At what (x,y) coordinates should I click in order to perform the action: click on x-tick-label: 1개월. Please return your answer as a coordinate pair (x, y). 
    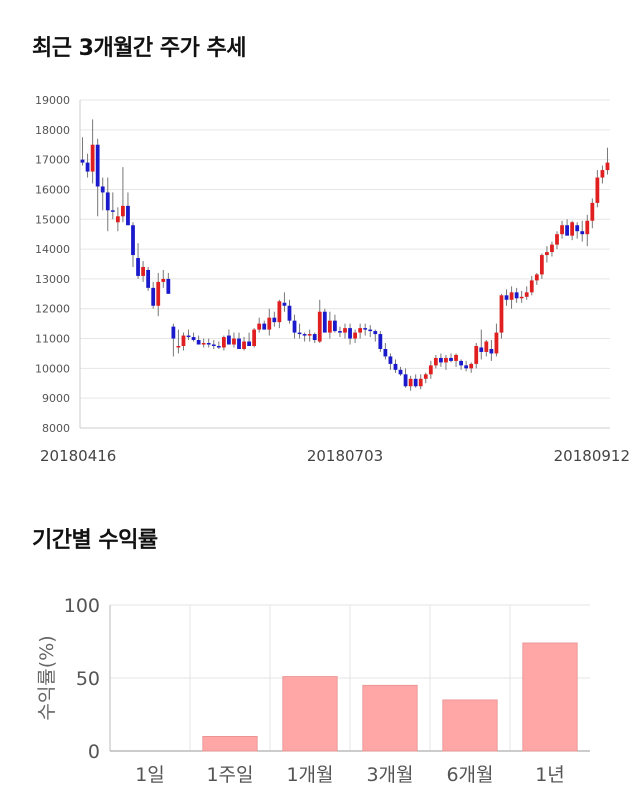
    Looking at the image, I should click on (309, 775).